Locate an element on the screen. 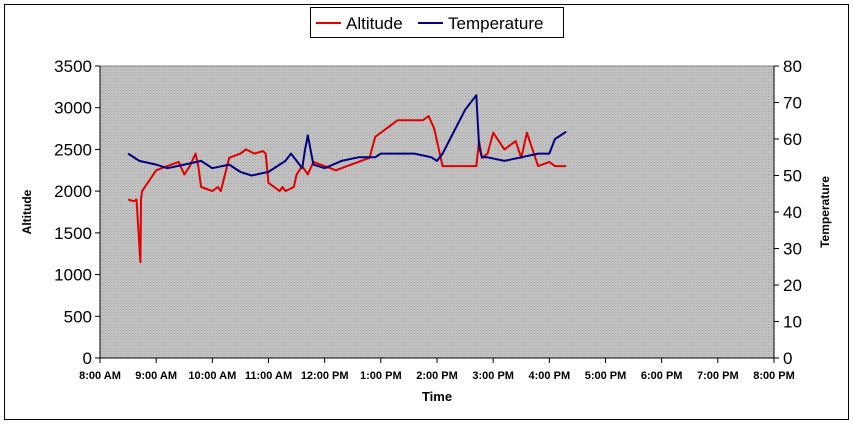 The height and width of the screenshot is (430, 854). x-tick-label: 9:00 AM is located at coordinates (156, 376).